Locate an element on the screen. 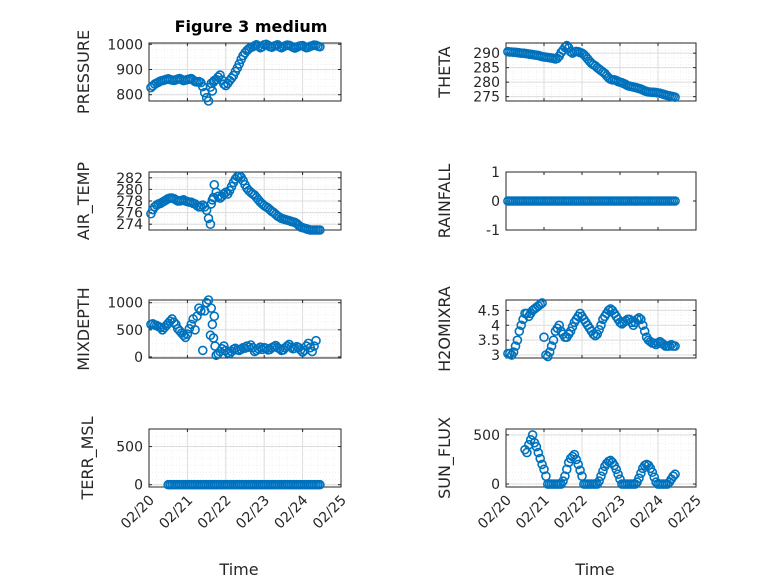 The width and height of the screenshot is (778, 583). y-tick-label: 290 is located at coordinates (486, 54).